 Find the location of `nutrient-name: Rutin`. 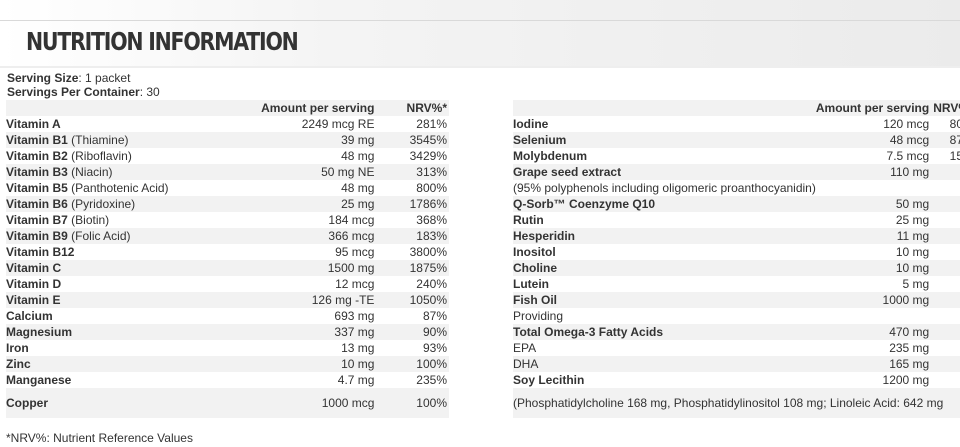

nutrient-name: Rutin is located at coordinates (664, 220).